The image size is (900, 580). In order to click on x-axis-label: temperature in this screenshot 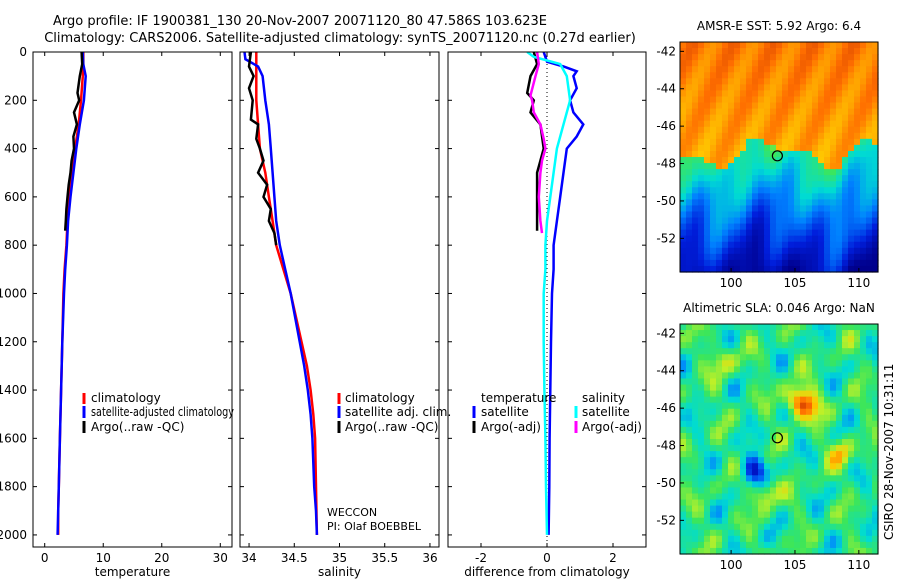, I will do `click(132, 572)`.